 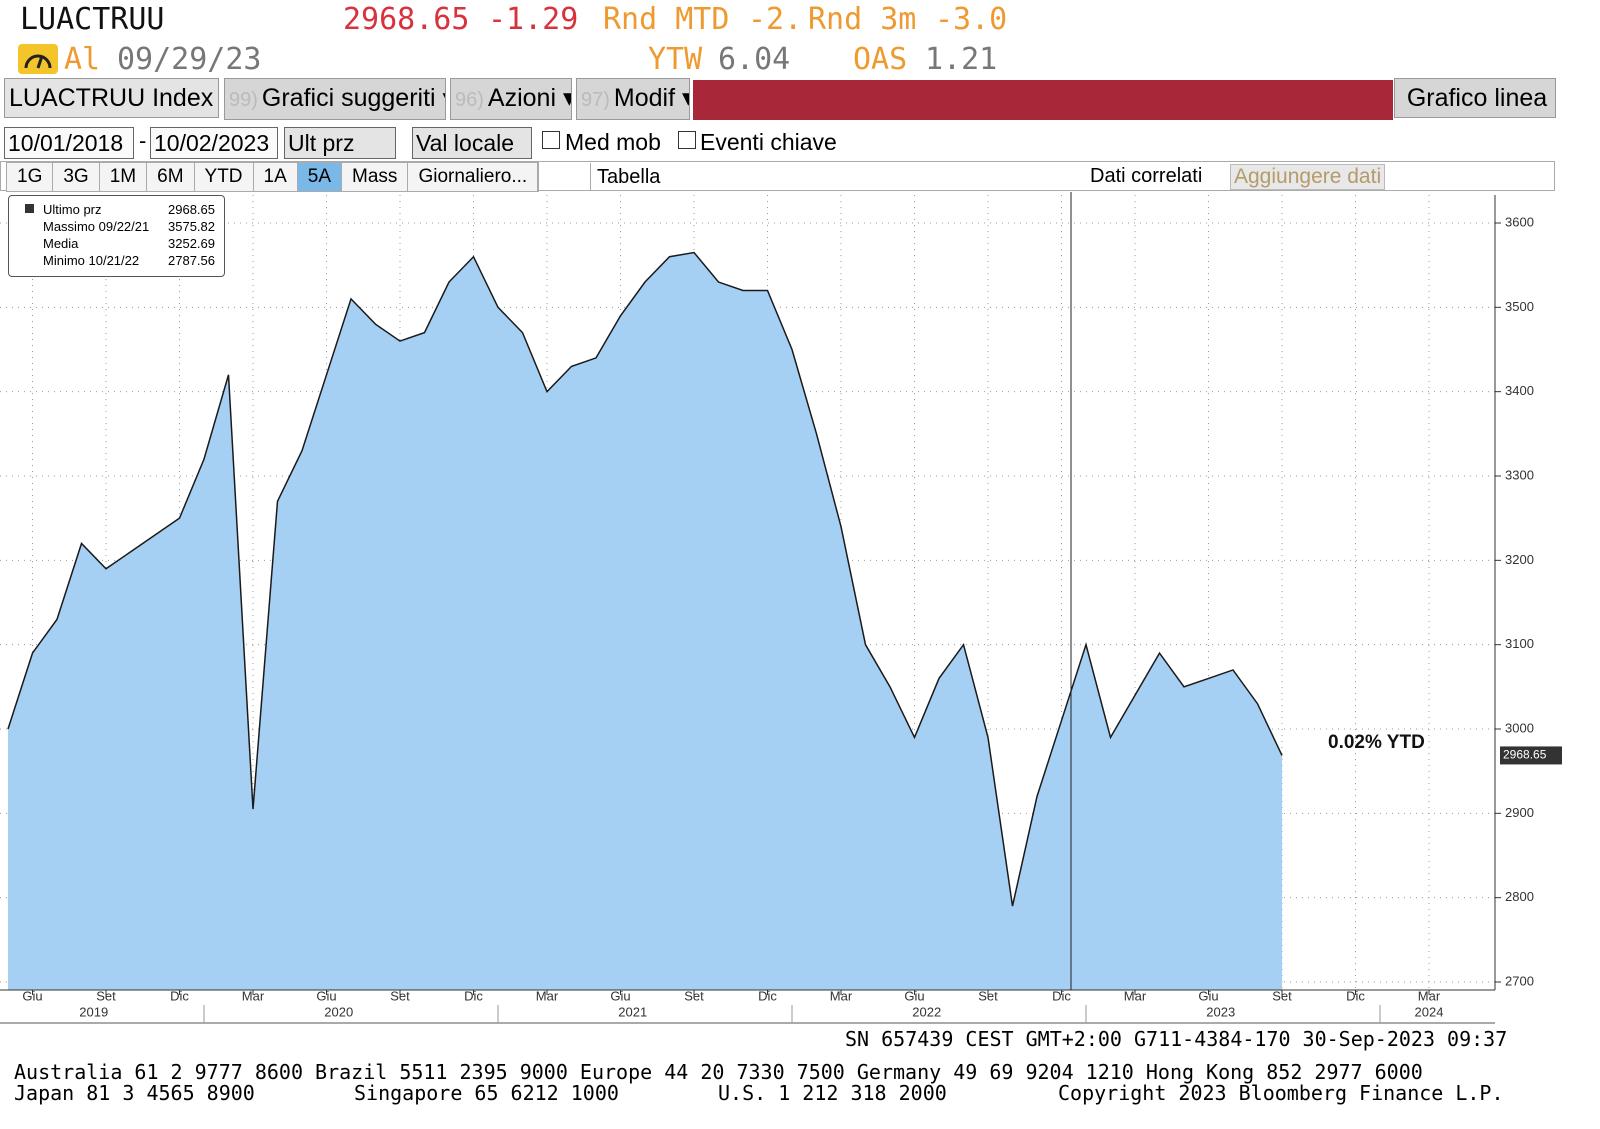 I want to click on oas-value: 1.21, so click(x=961, y=59).